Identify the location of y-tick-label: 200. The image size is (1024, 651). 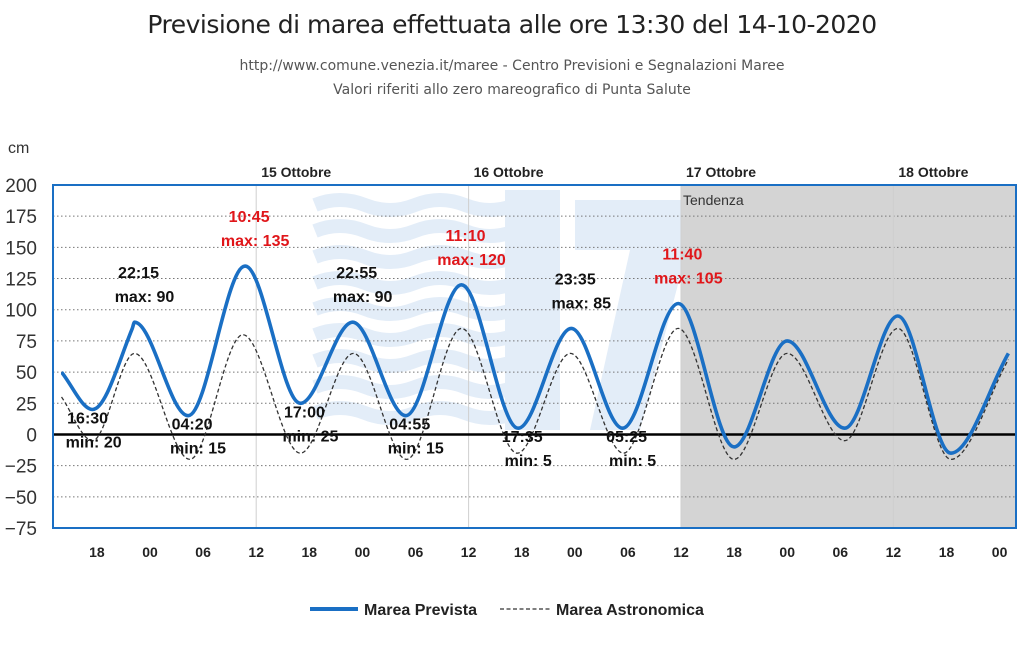
(21, 186).